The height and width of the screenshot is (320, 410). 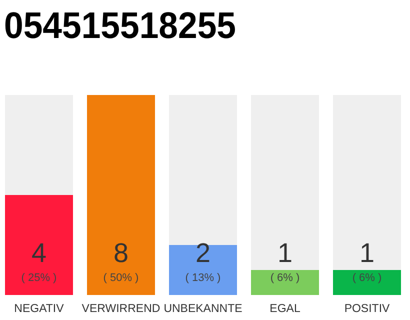 I want to click on chart-title: 054515518255, so click(x=127, y=25).